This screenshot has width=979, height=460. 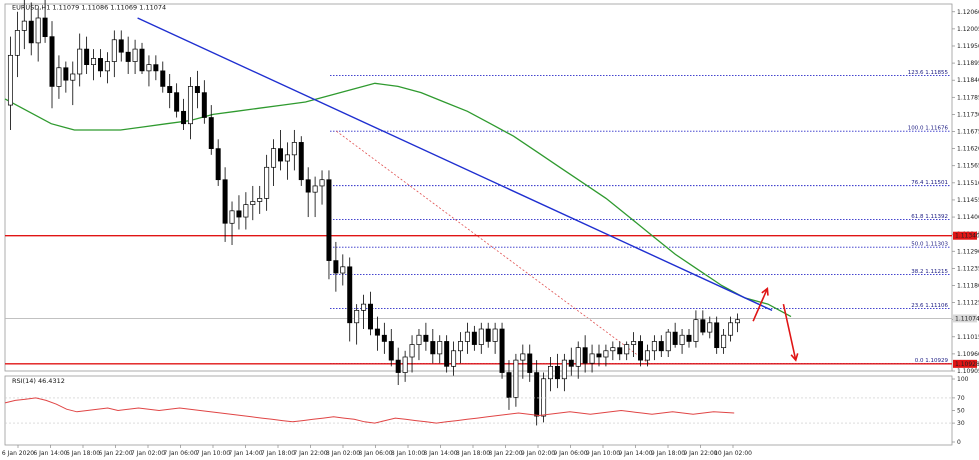 I want to click on fib-level-label: 76.4 1.11501, so click(x=929, y=183).